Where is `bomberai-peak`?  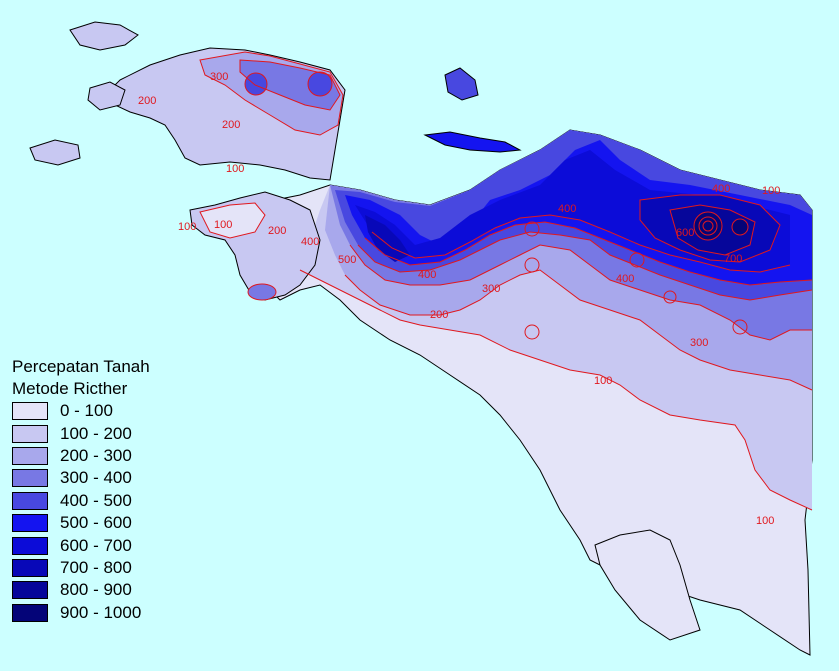 bomberai-peak is located at coordinates (262, 292).